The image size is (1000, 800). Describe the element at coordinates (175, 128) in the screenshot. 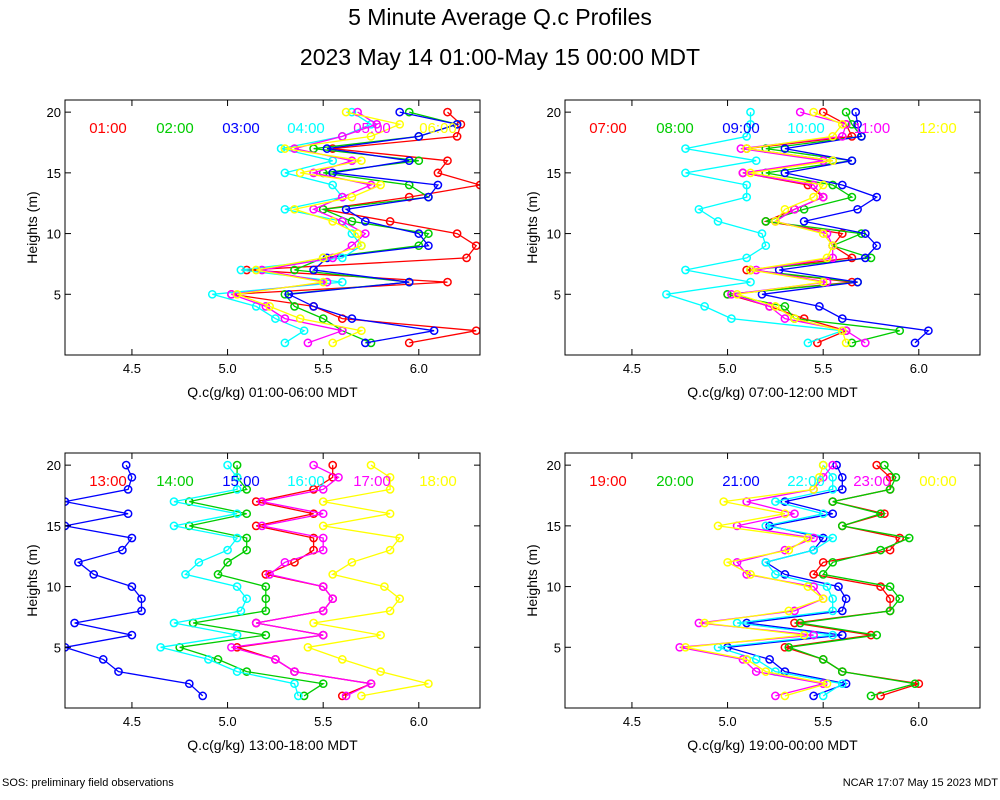

I see `legend-entry-02:00: 02:00` at that location.